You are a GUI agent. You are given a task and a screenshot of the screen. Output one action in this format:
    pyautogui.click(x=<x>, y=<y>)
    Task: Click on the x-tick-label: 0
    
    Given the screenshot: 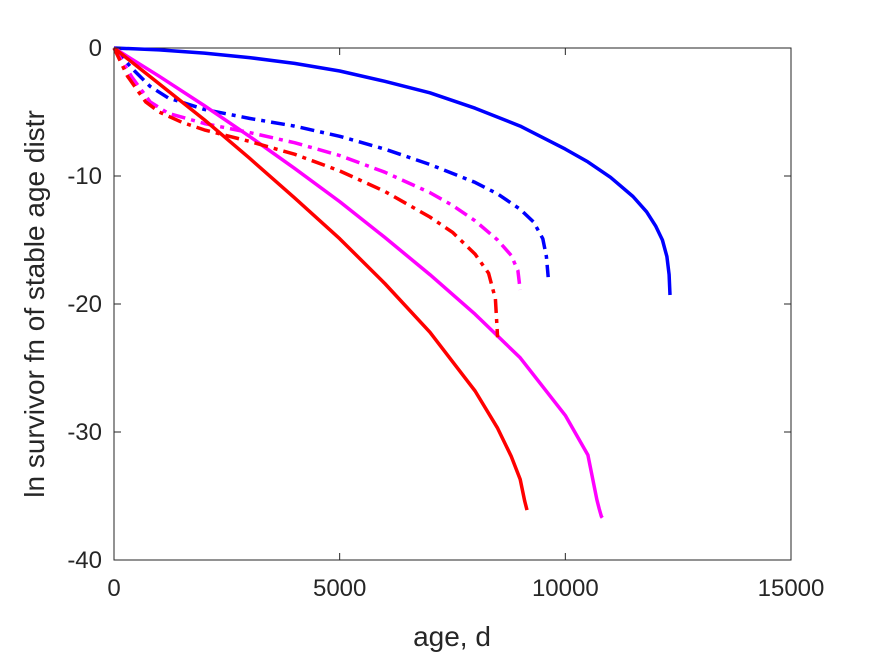 What is the action you would take?
    pyautogui.click(x=113, y=588)
    